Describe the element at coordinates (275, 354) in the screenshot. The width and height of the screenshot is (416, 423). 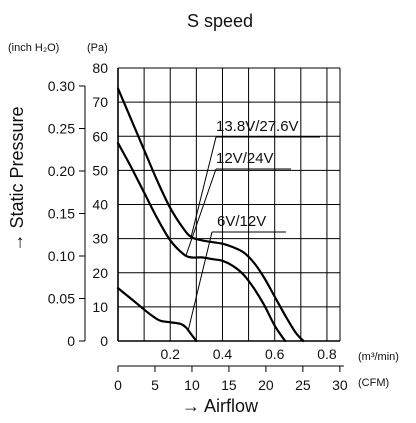
I see `x-tick-label-m3min: 0.6` at that location.